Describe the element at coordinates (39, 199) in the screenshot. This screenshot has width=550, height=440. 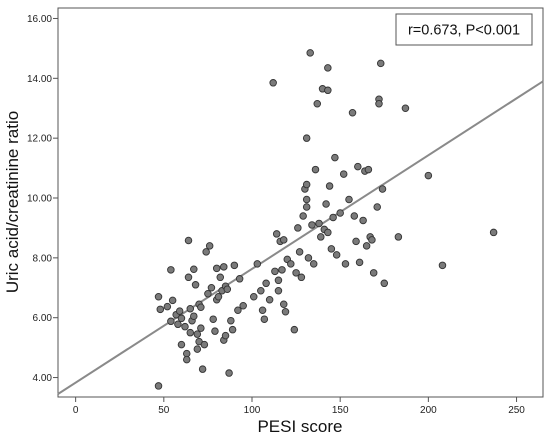
I see `y-tick-label: 10.00` at that location.